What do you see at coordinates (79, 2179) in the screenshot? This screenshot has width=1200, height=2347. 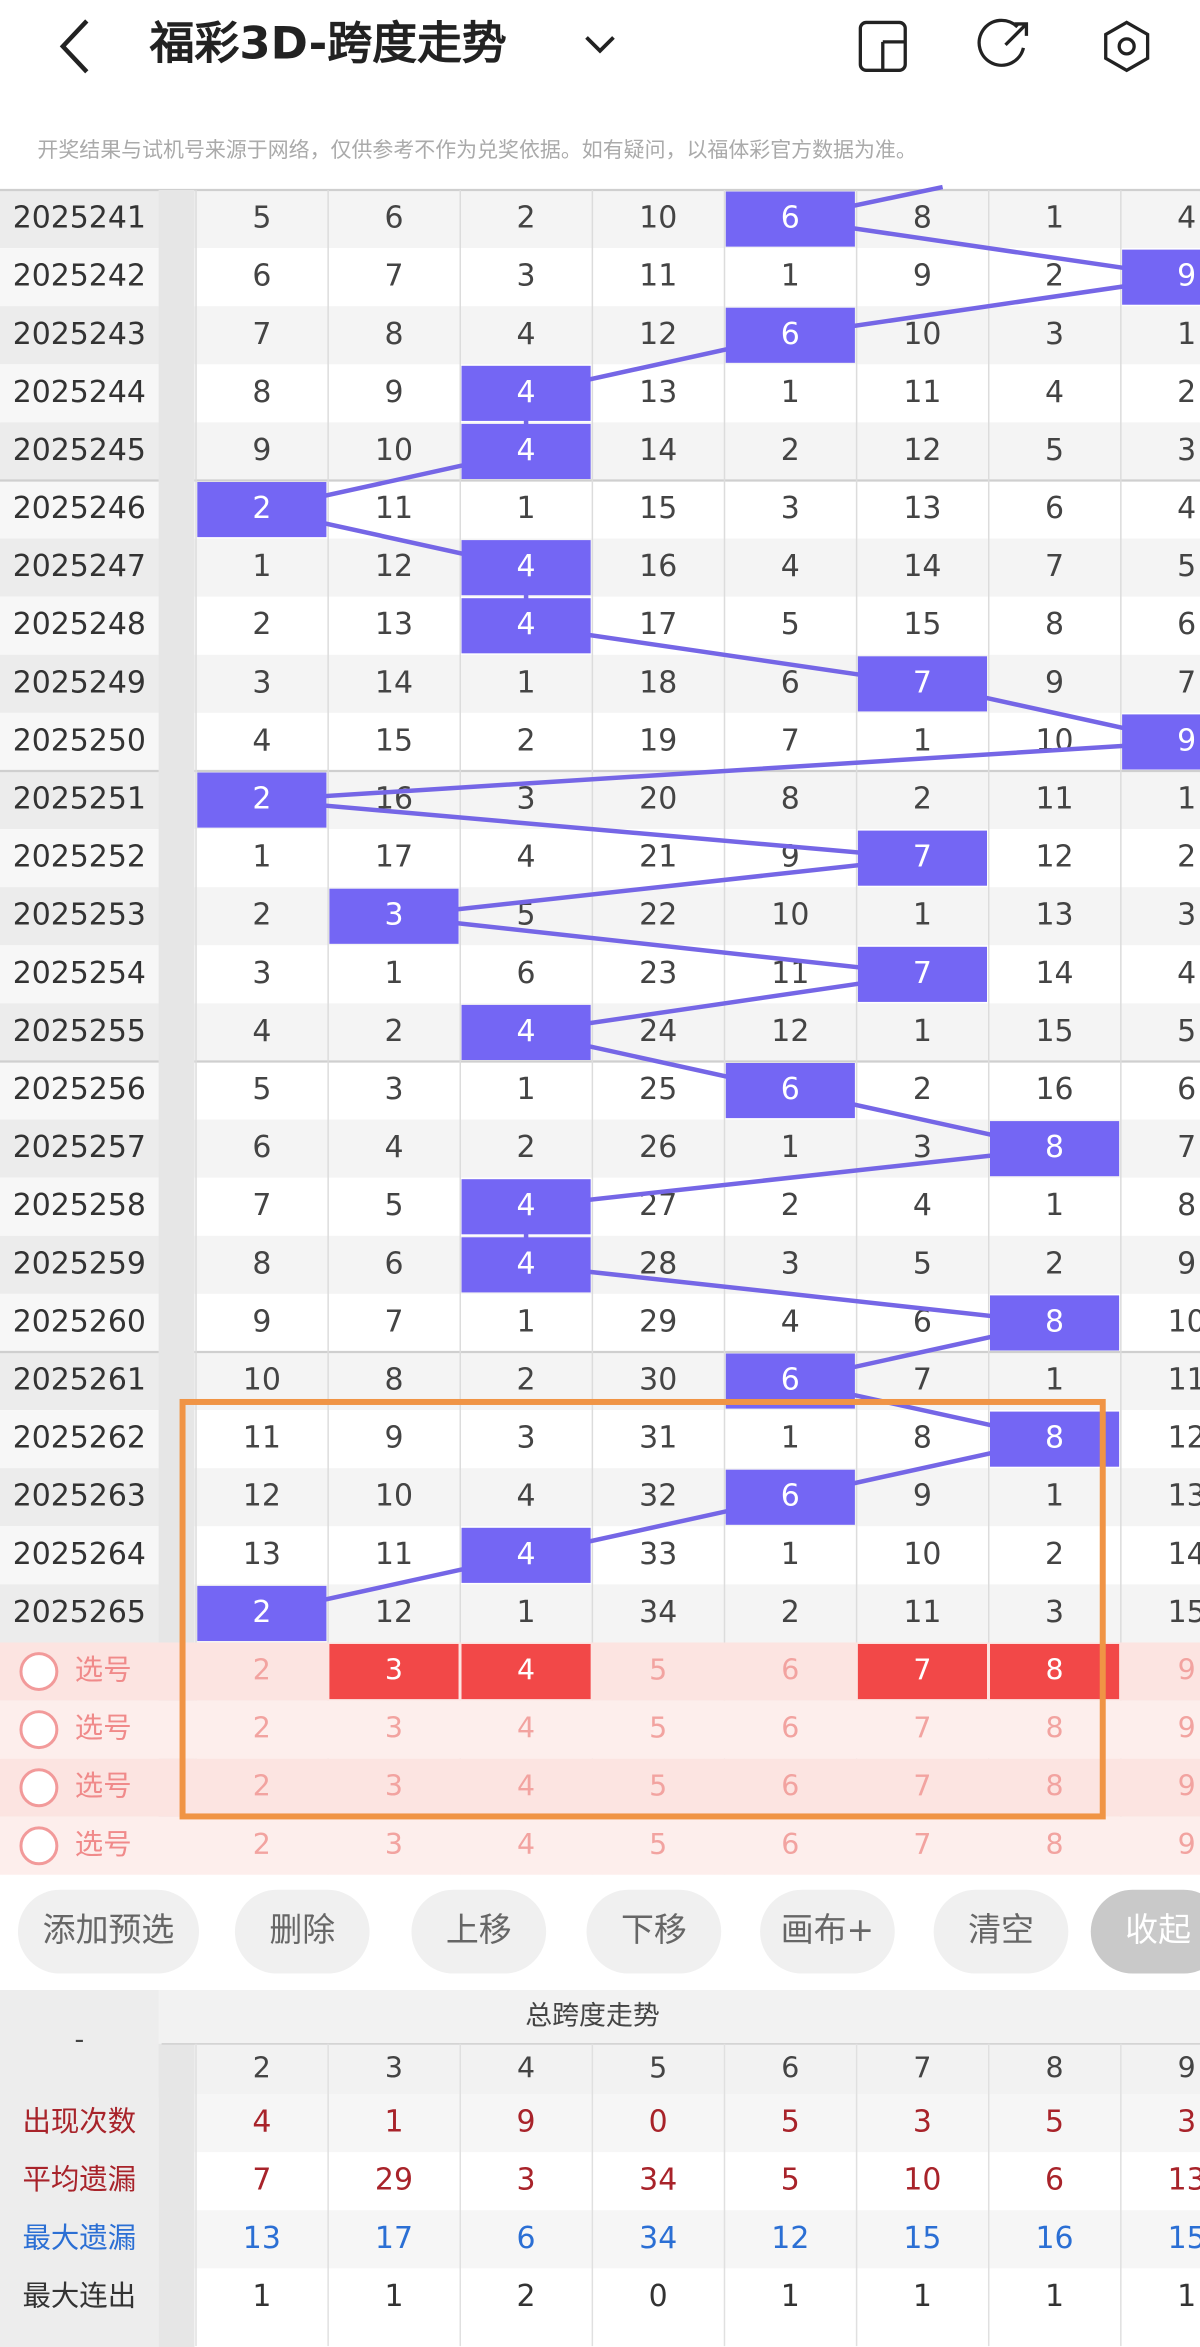 I see `stats-label: 平均遗漏` at bounding box center [79, 2179].